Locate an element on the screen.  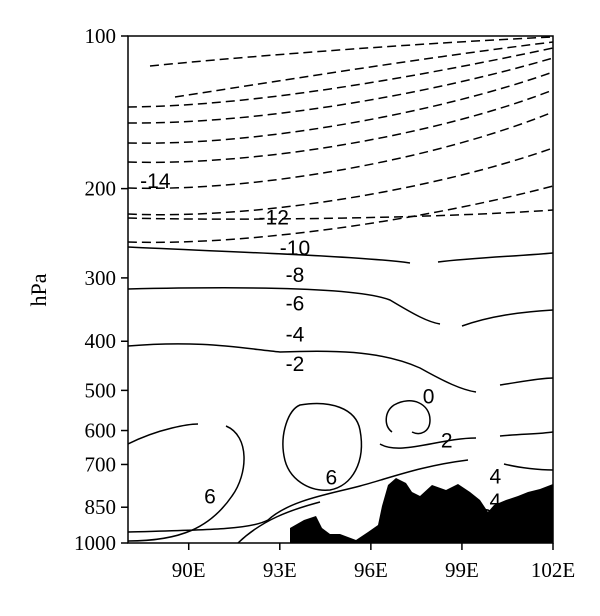
x-axis: 90E 93E 96E 99E 102E is located at coordinates (373, 562).